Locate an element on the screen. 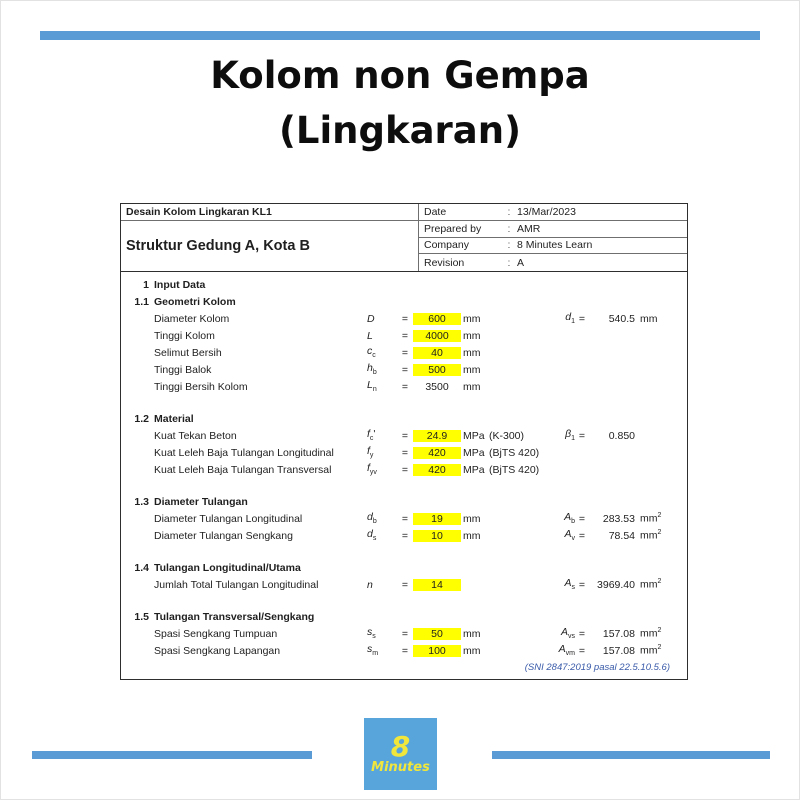 The width and height of the screenshot is (800, 800). logo-word: Minutes is located at coordinates (400, 767).